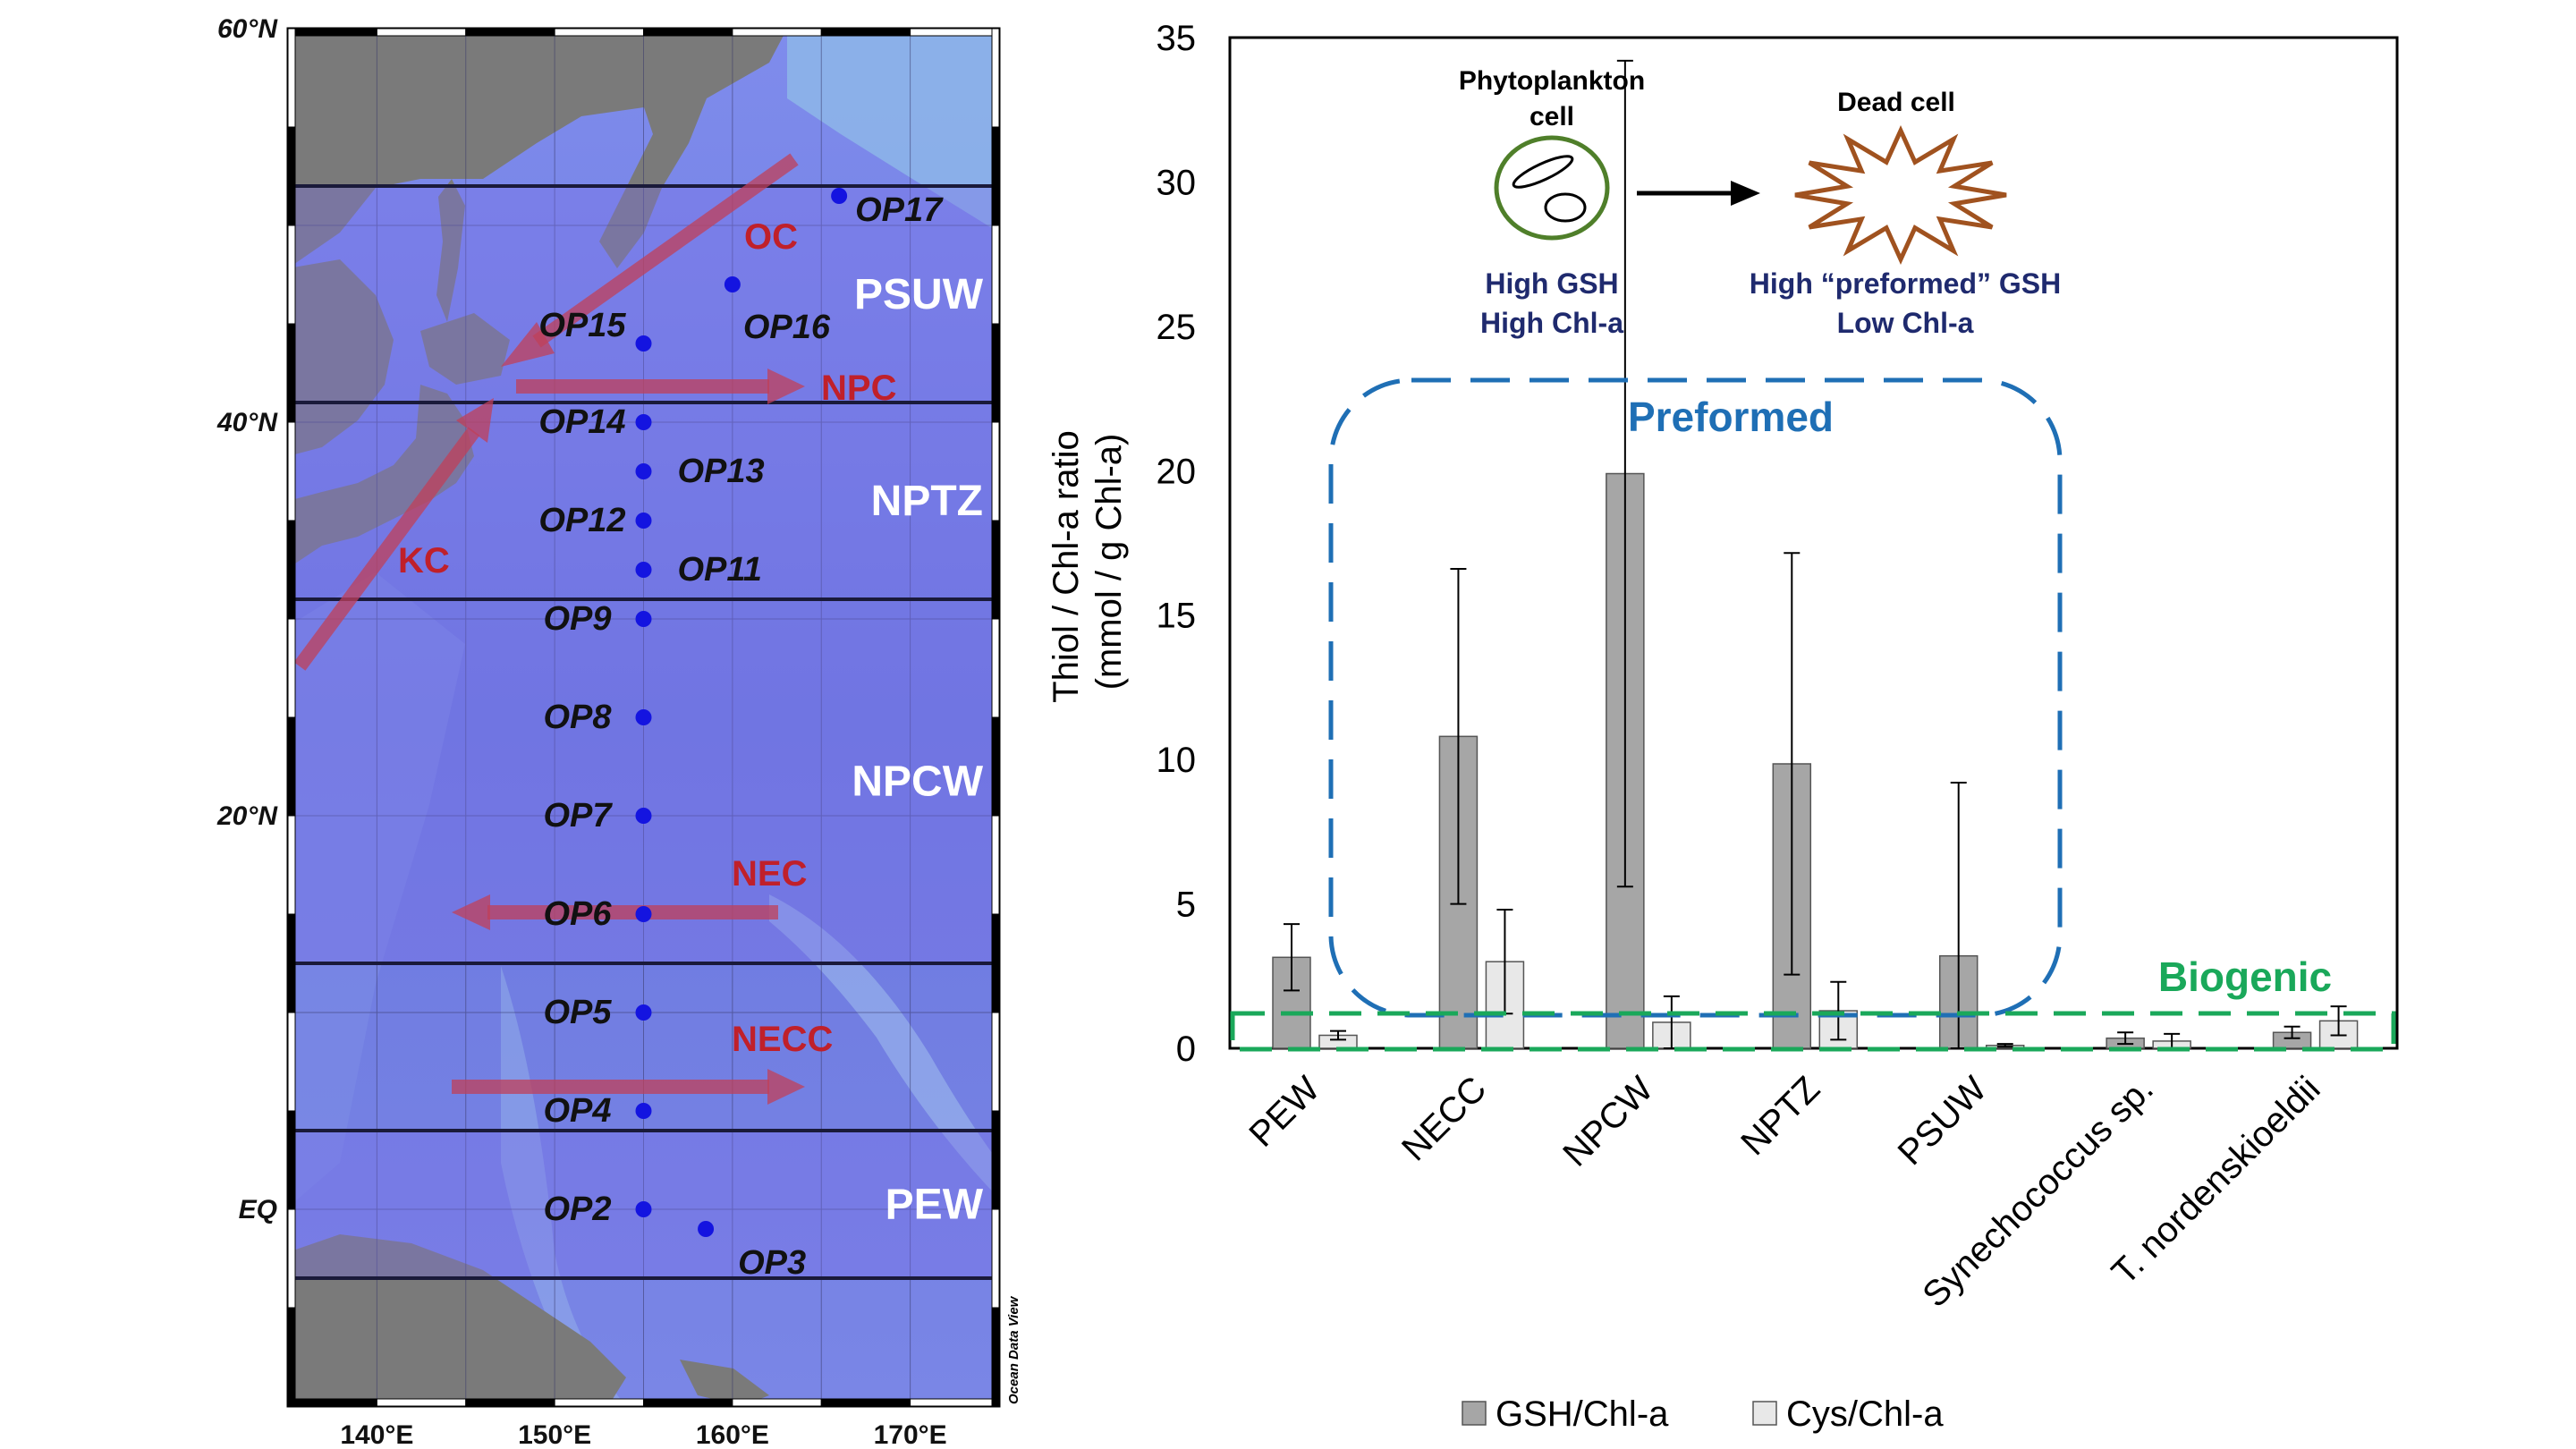 This screenshot has height=1449, width=2576. What do you see at coordinates (786, 386) in the screenshot?
I see `npc-arrowhead` at bounding box center [786, 386].